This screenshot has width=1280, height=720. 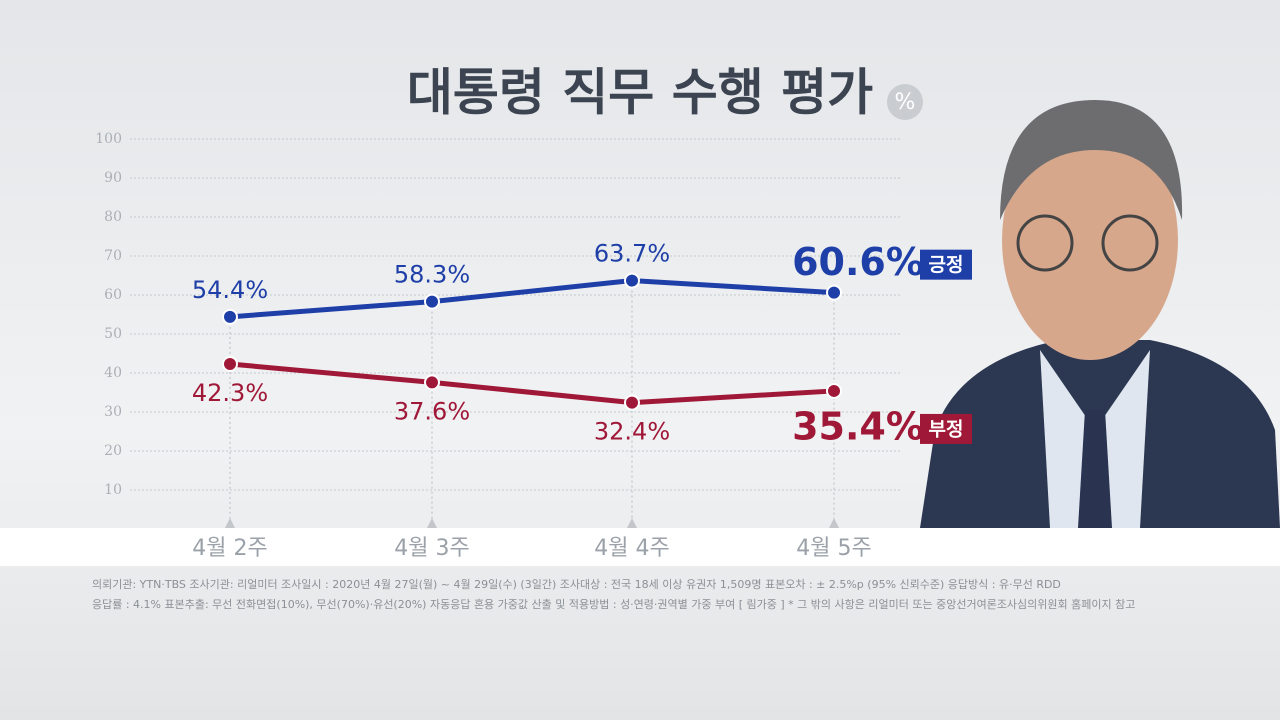 I want to click on data-label: 37.6%, so click(x=432, y=411).